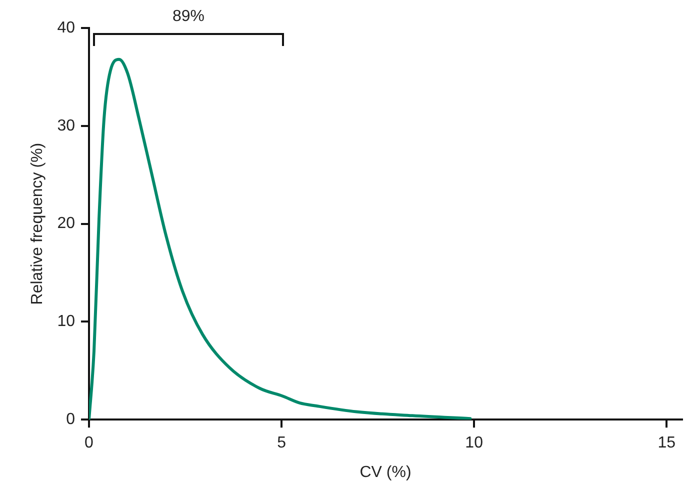  I want to click on x-tick-label: 0, so click(89, 443).